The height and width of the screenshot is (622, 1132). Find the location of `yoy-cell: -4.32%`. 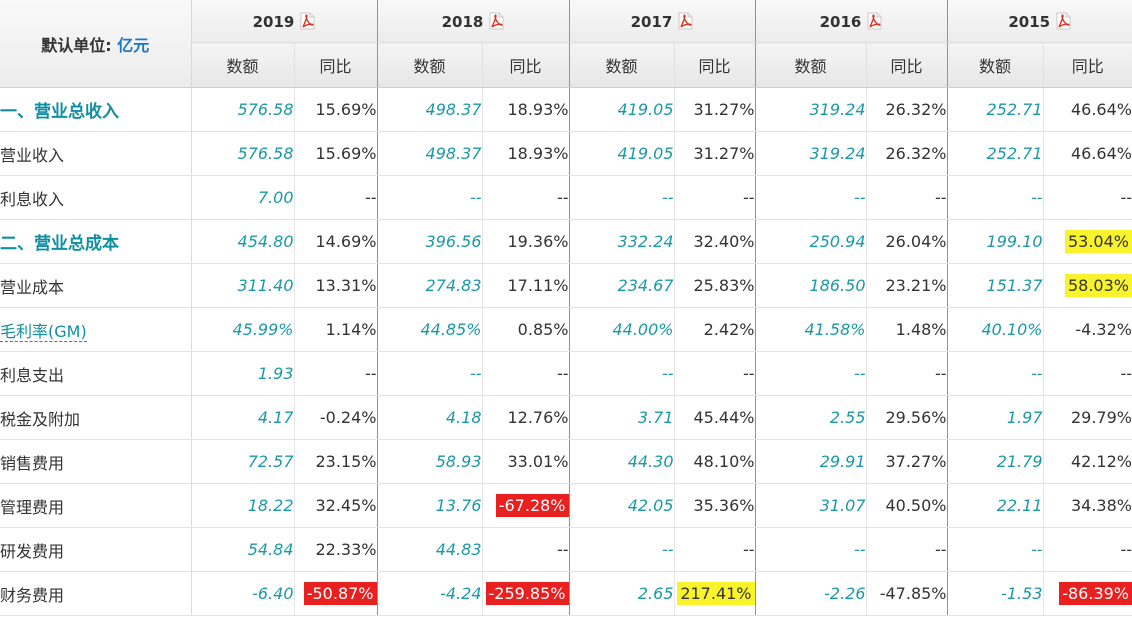

yoy-cell: -4.32% is located at coordinates (1087, 329).